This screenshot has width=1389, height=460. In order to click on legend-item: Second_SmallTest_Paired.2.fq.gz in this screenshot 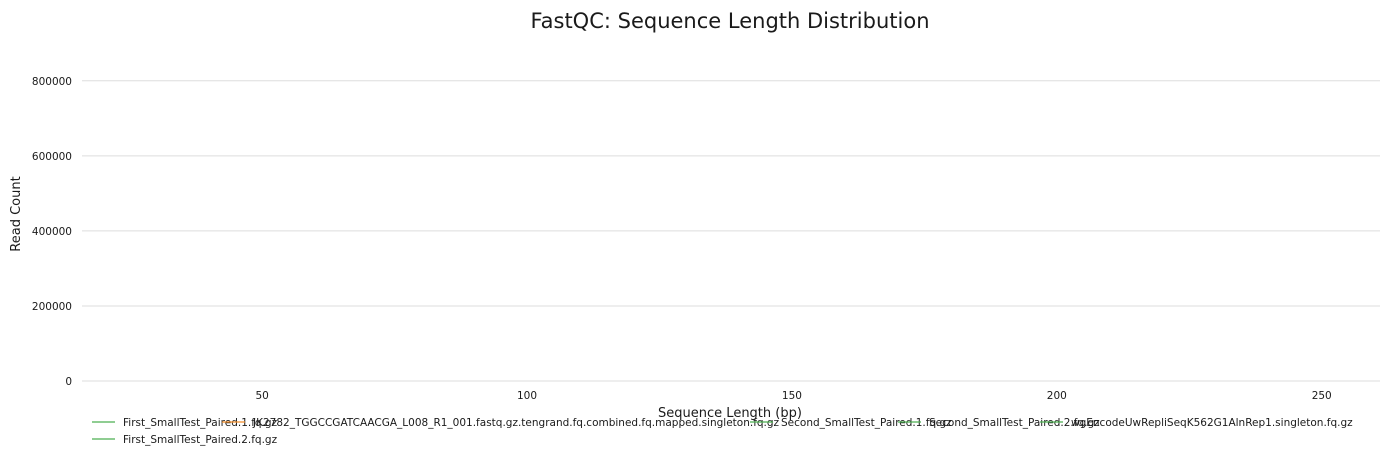, I will do `click(999, 423)`.